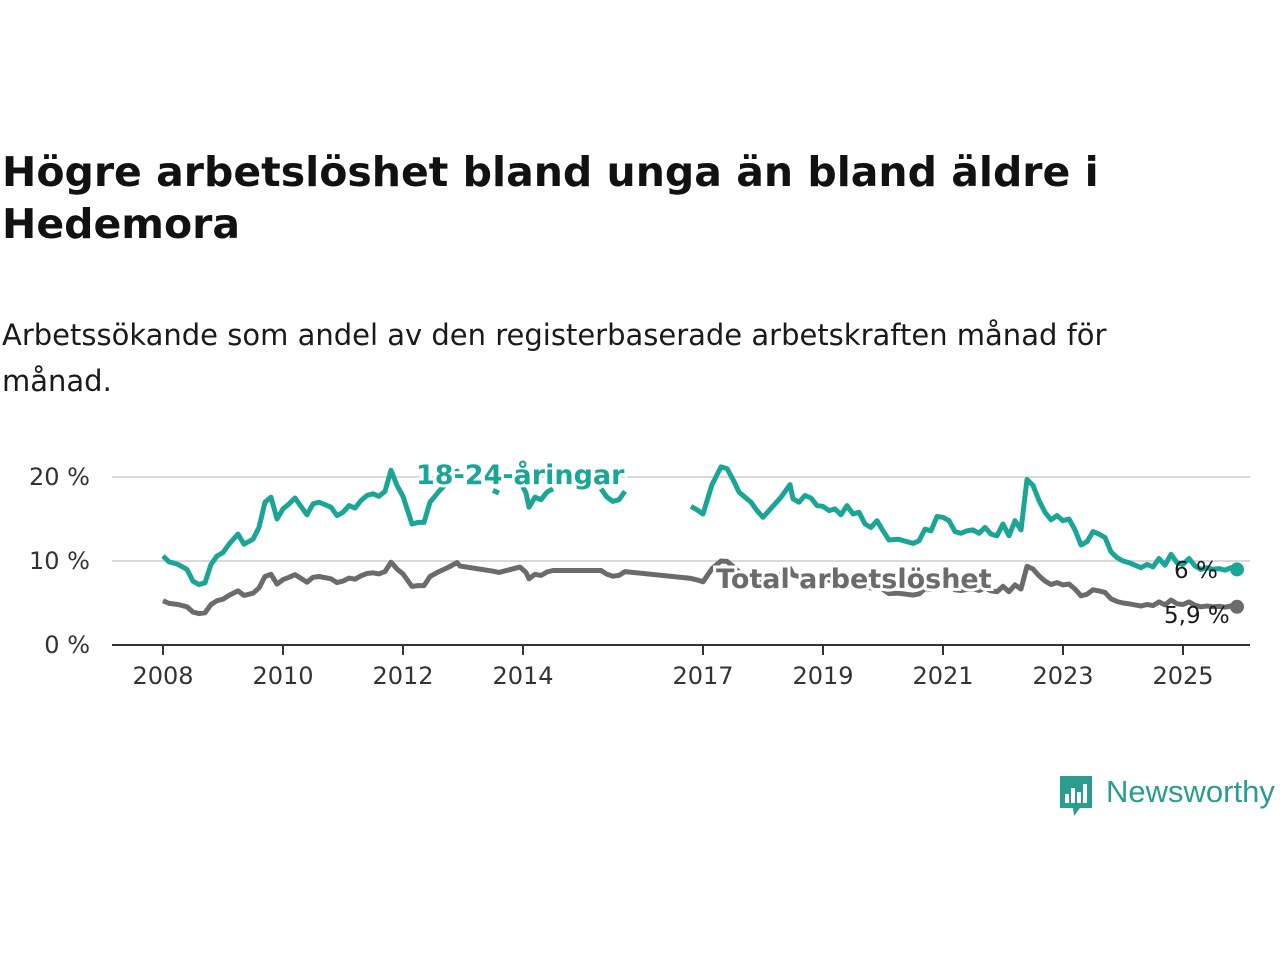 The image size is (1280, 960). Describe the element at coordinates (1076, 796) in the screenshot. I see `newsworthy-chart-icon` at that location.